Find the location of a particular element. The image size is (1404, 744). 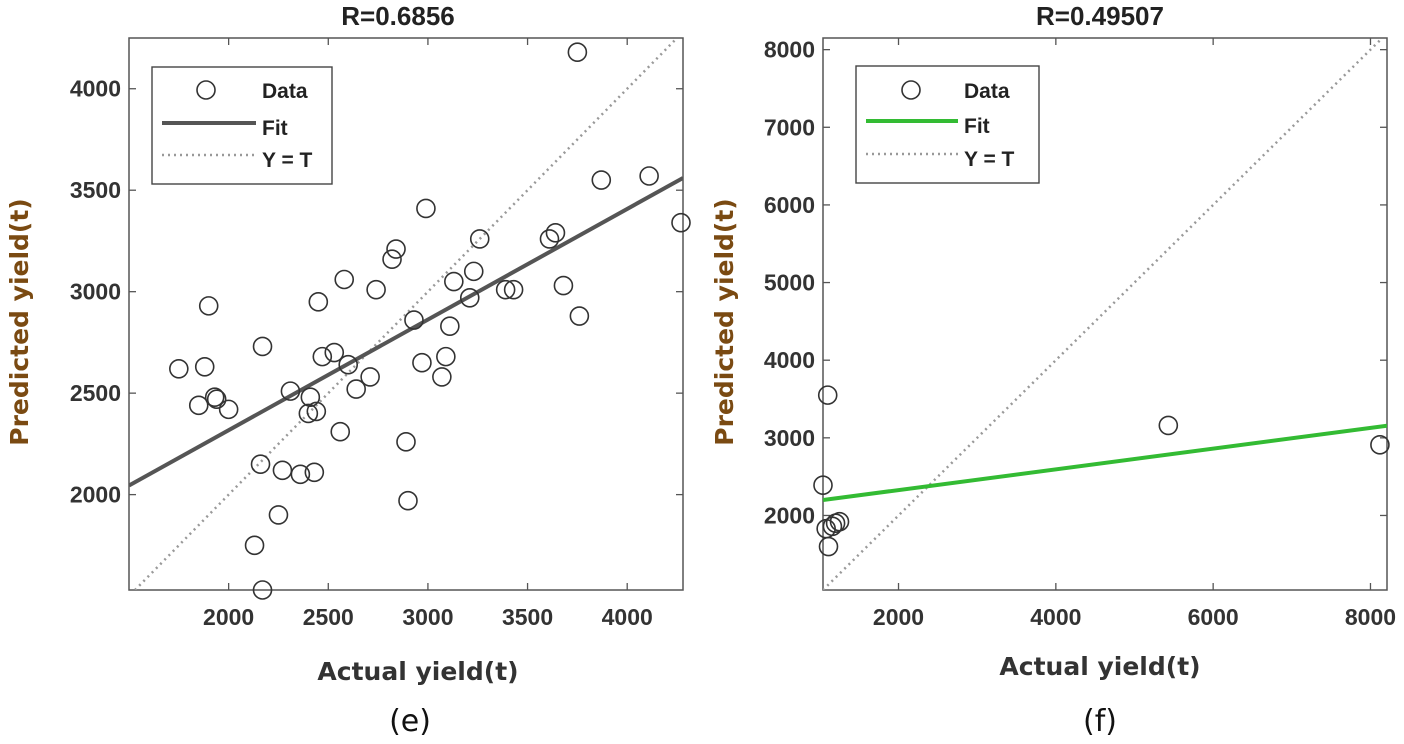

y-tick-label: 7000 is located at coordinates (789, 127).